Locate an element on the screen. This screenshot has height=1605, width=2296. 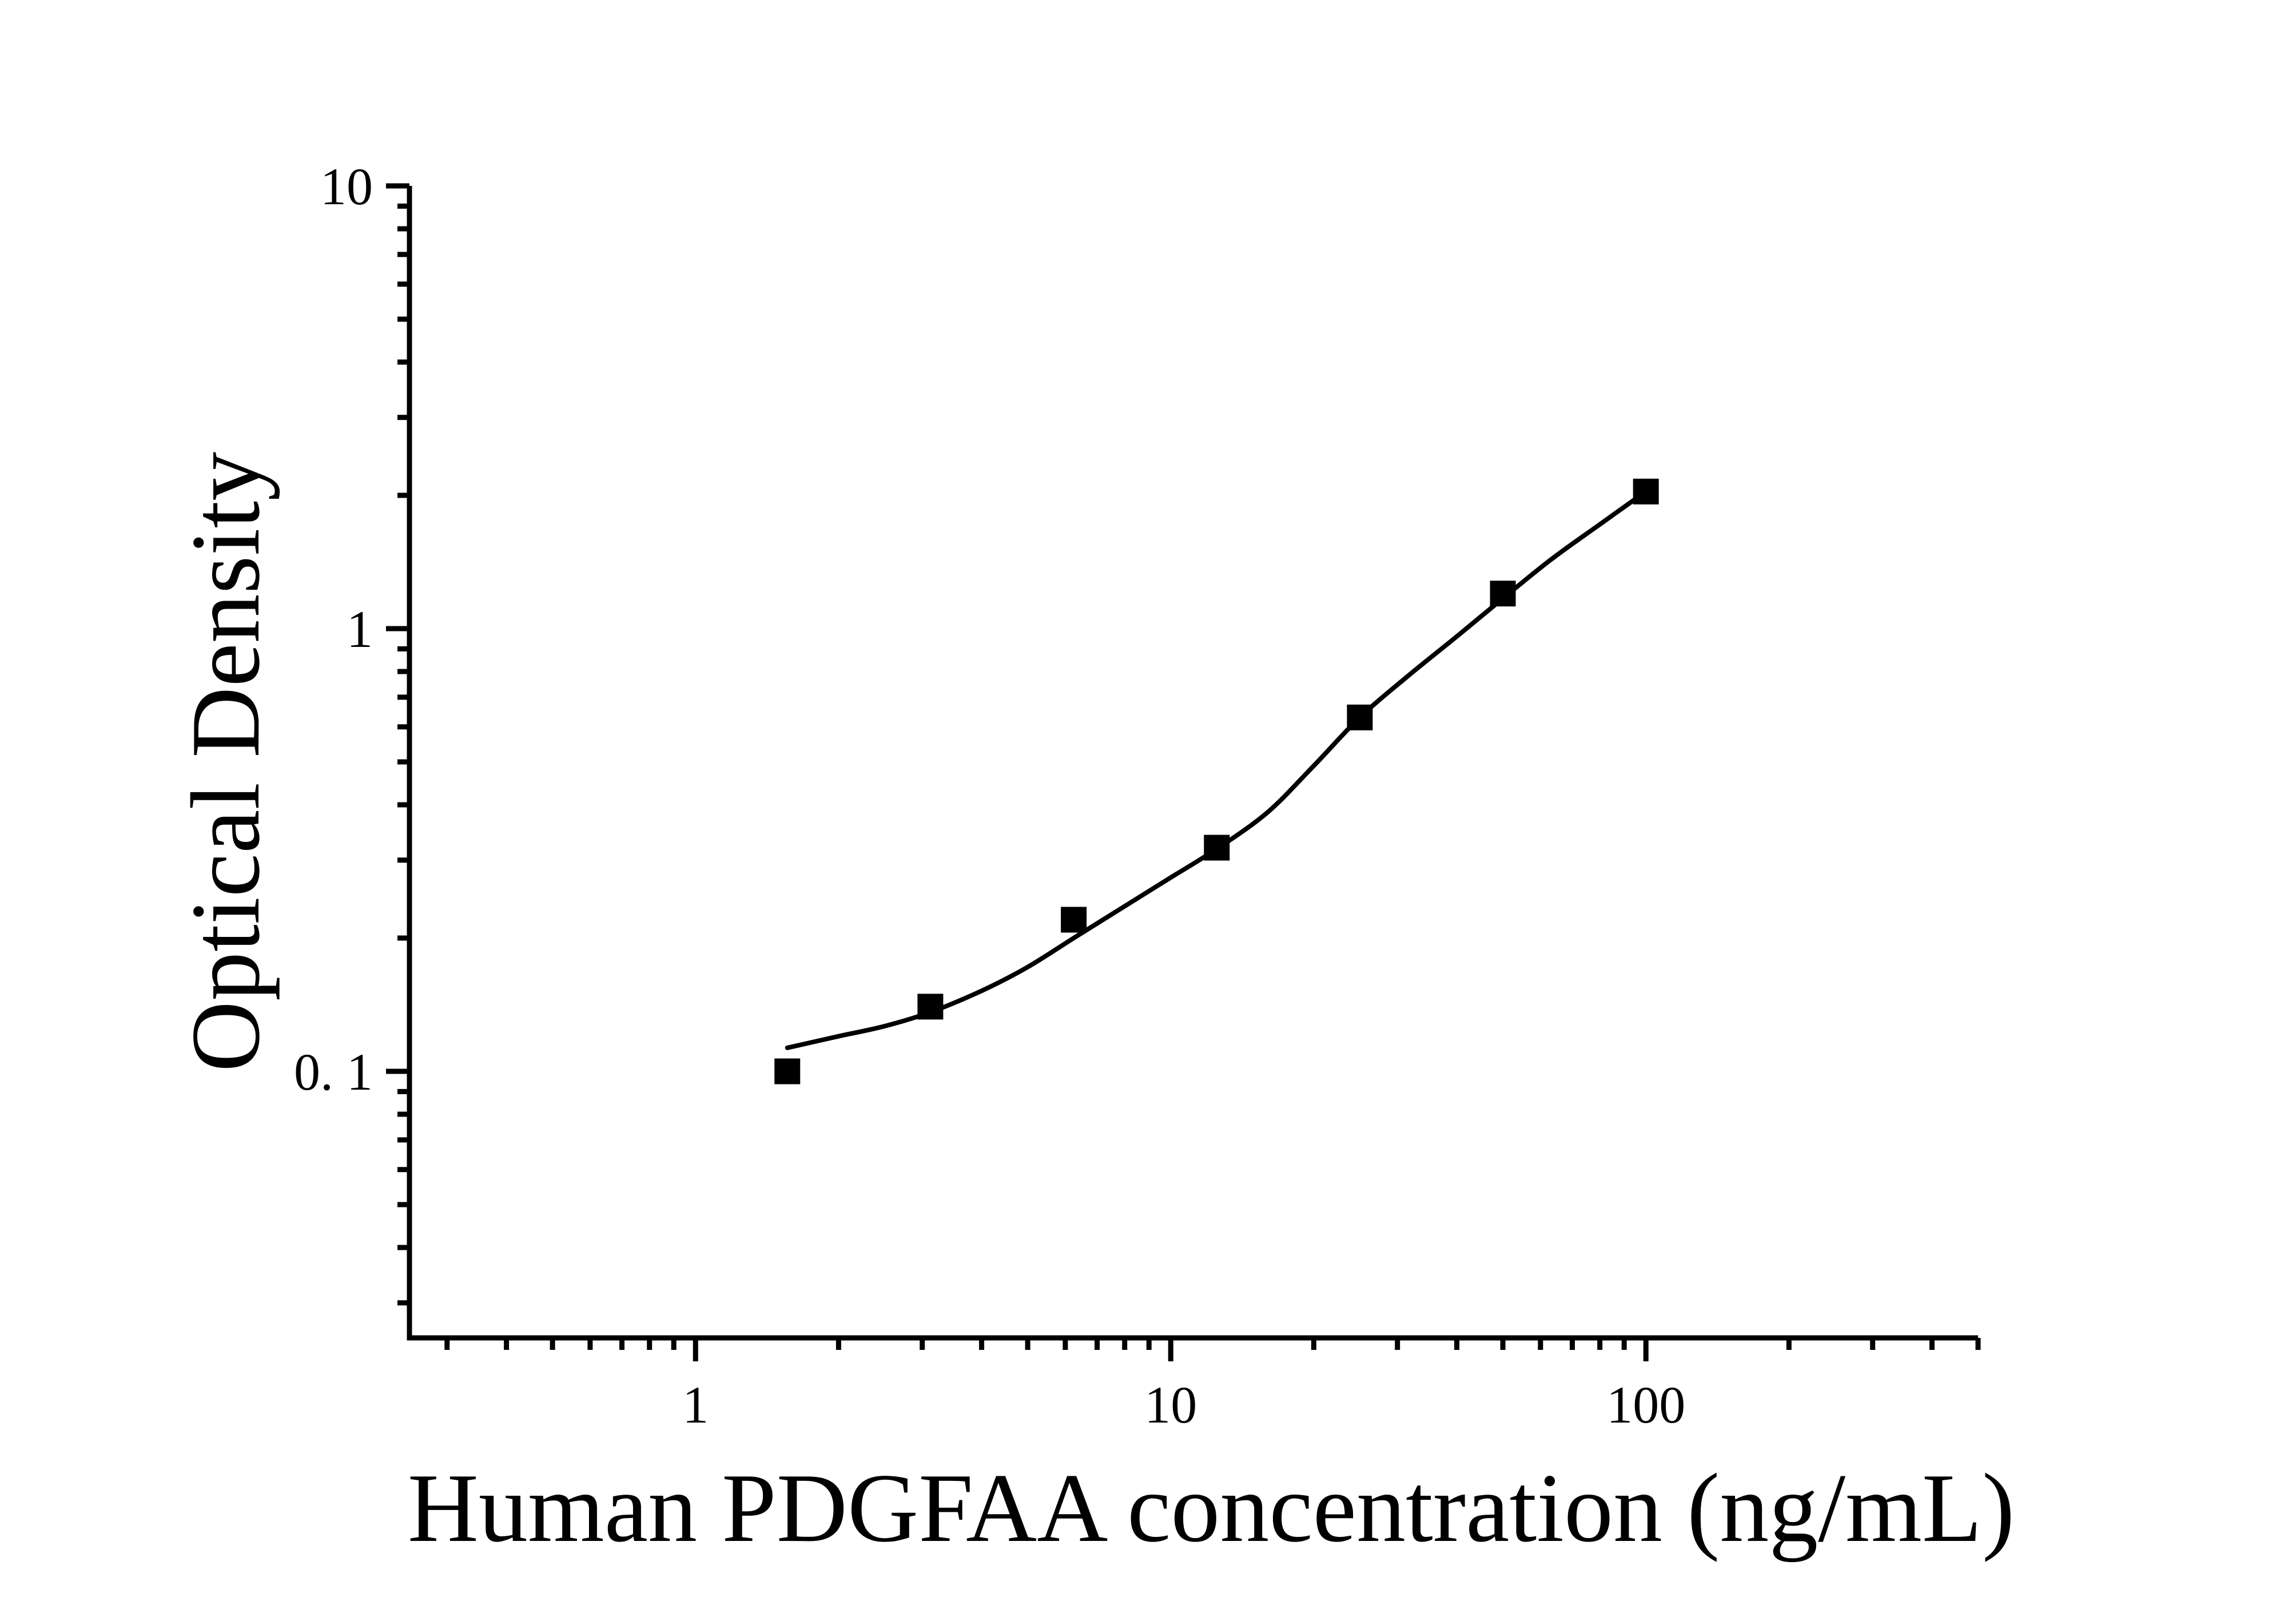
x-tick-label: 1 is located at coordinates (695, 1405).